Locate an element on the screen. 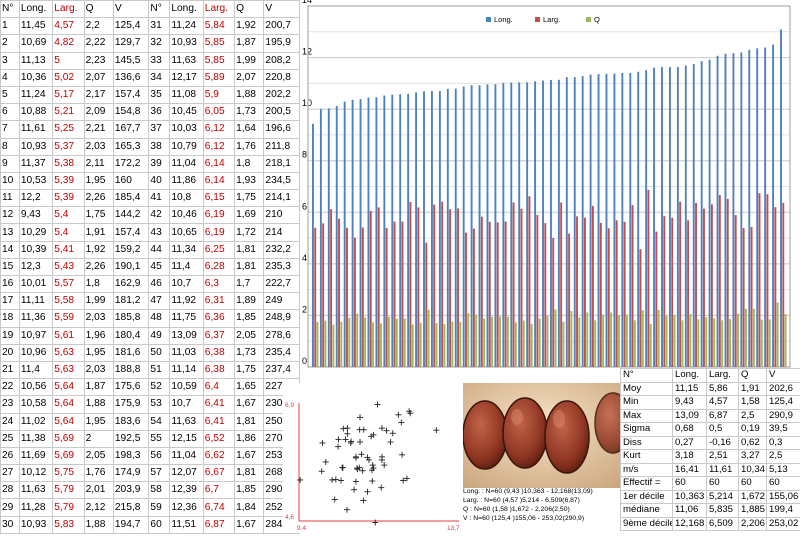 This screenshot has width=800, height=538. legend-swatch is located at coordinates (588, 19).